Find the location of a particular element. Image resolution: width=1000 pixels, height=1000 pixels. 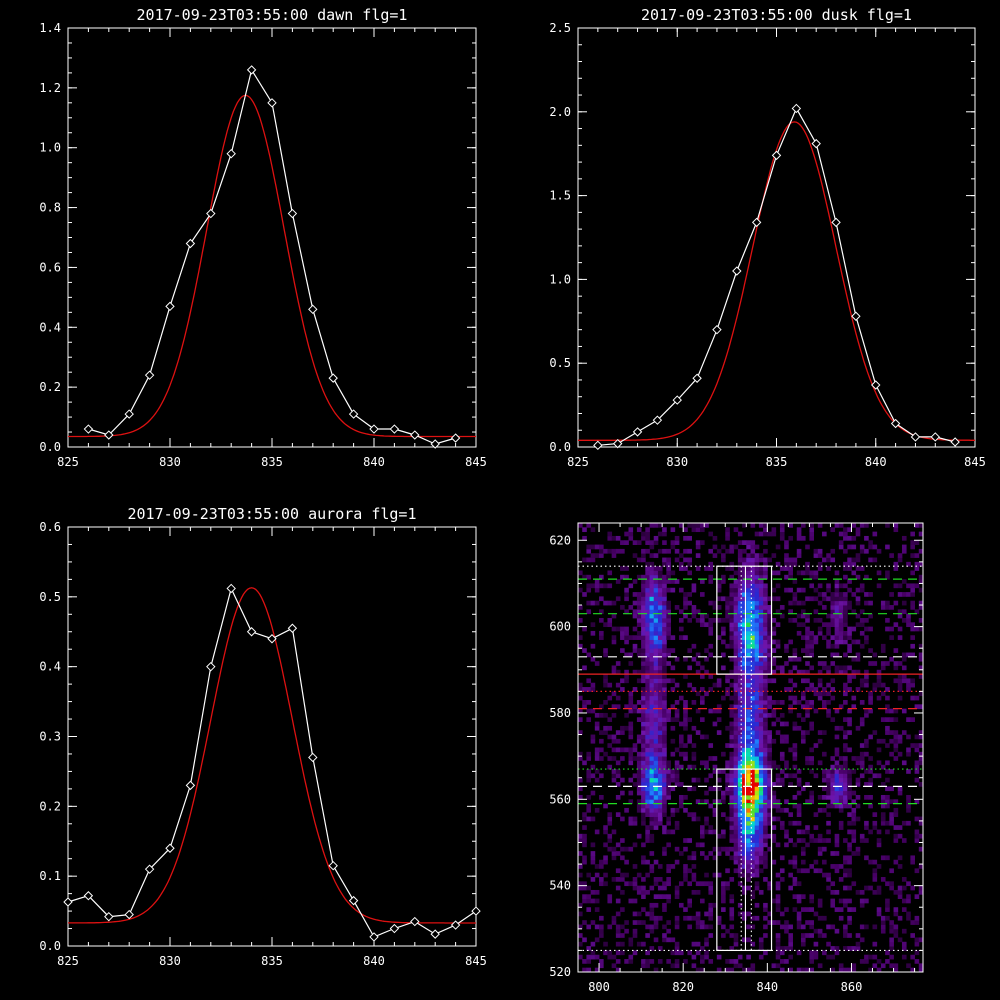

panel-title: 2017-09-23T03:55:00 aurora flg=1 is located at coordinates (272, 514).